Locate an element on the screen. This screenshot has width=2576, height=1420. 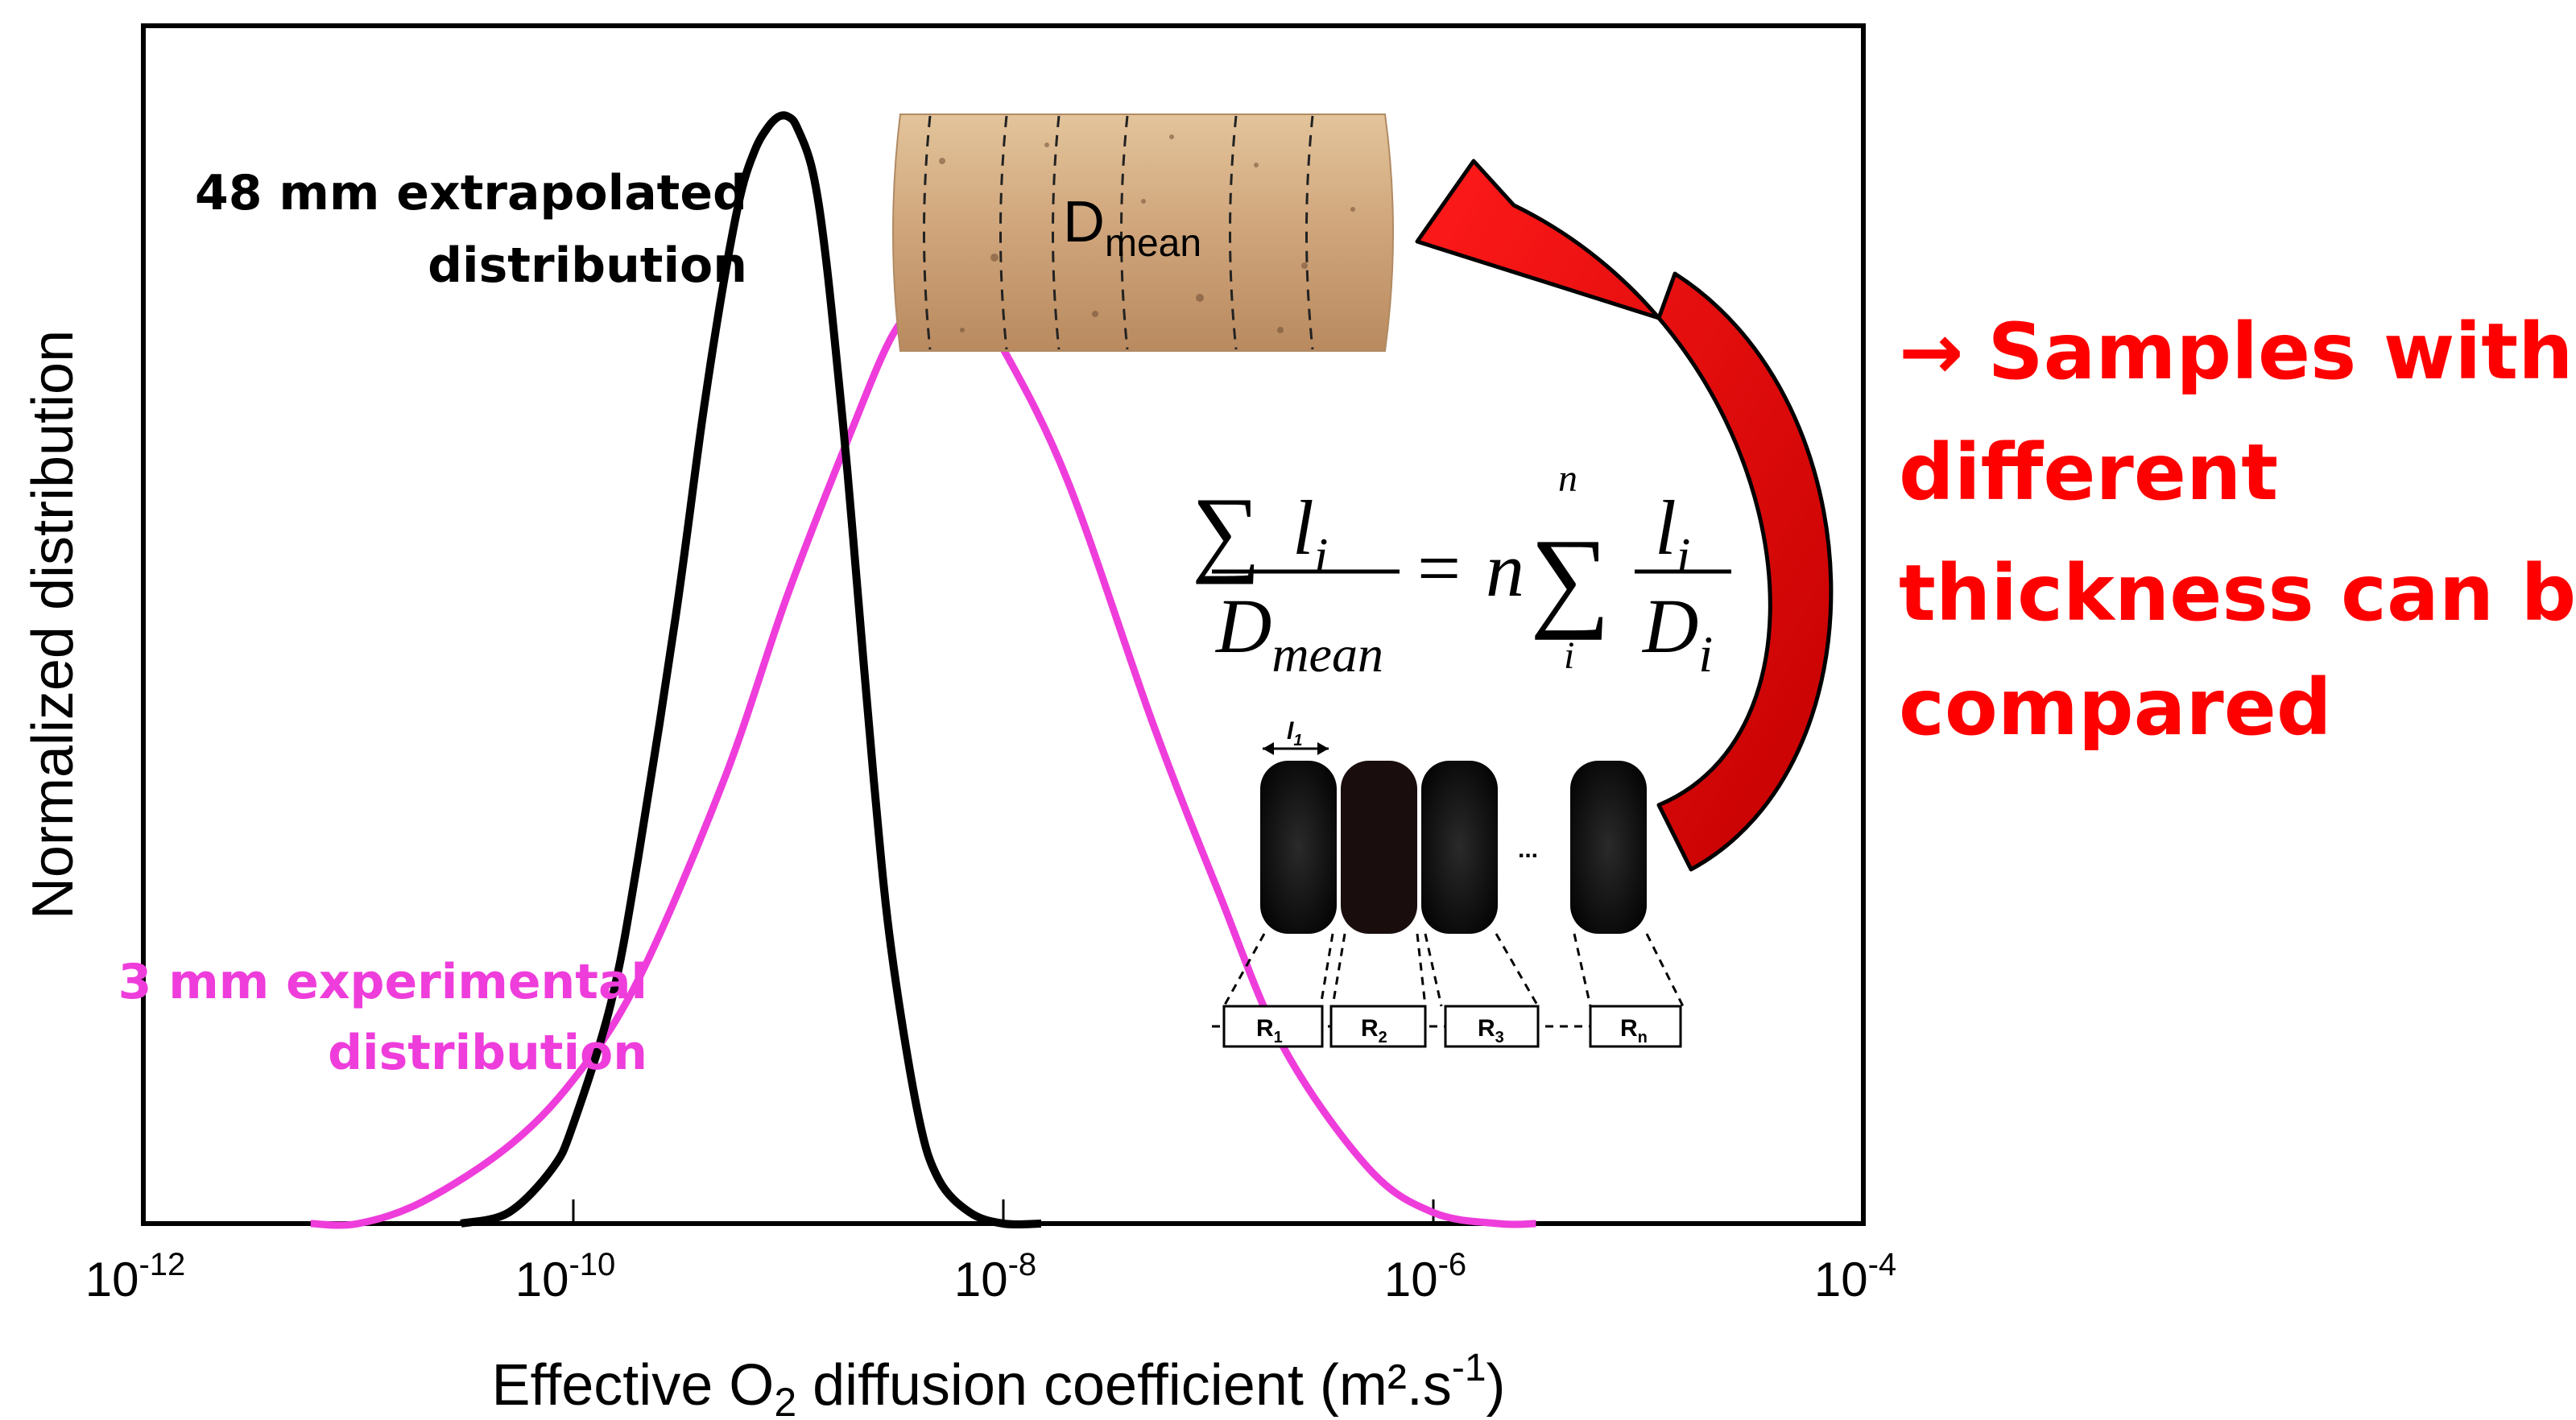
svg-text: R3 is located at coordinates (1491, 1030).